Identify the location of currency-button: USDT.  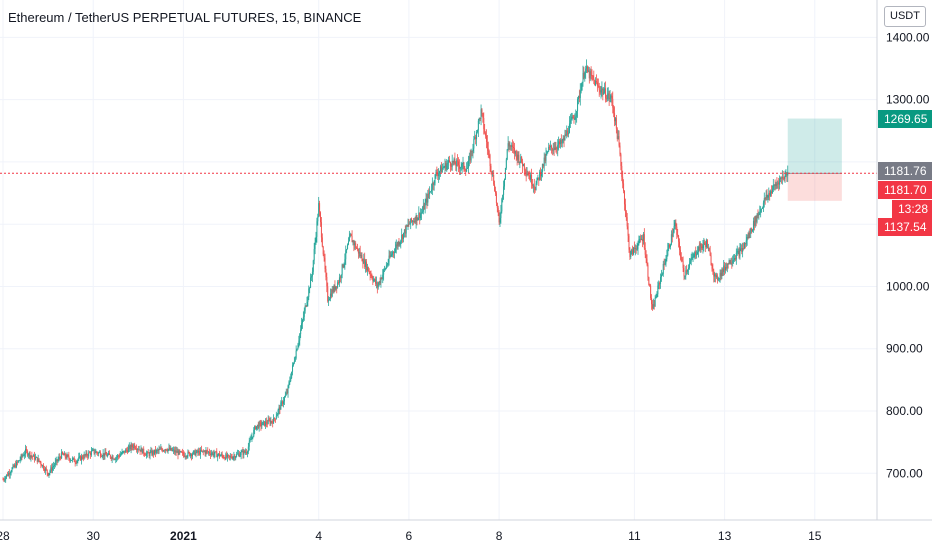
(905, 16).